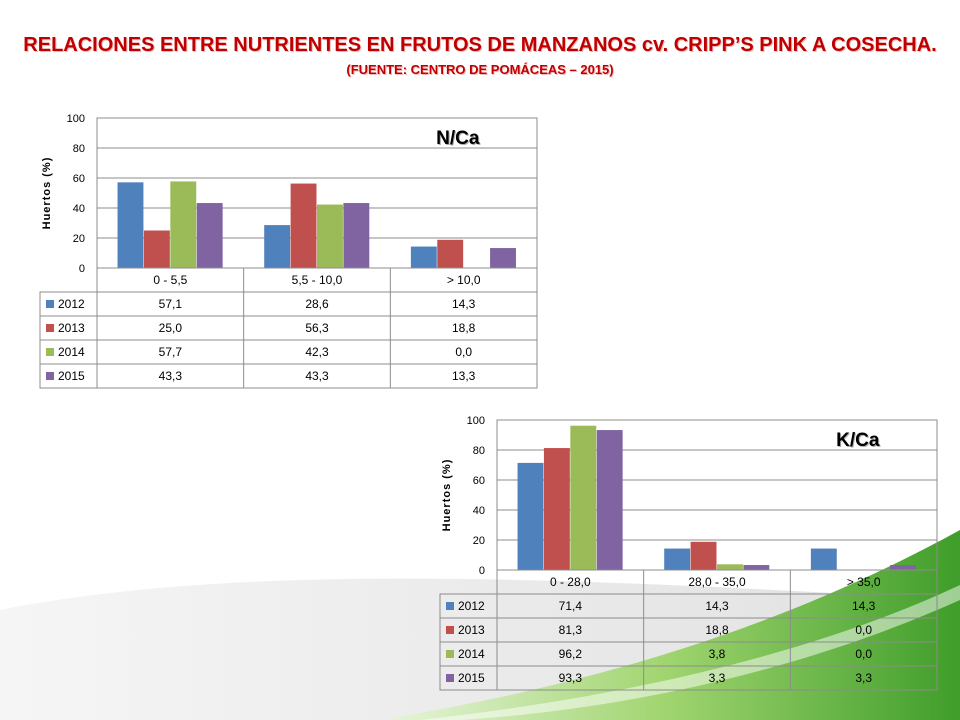 Image resolution: width=960 pixels, height=720 pixels. Describe the element at coordinates (170, 280) in the screenshot. I see `category-label: 0 - 5,5` at that location.